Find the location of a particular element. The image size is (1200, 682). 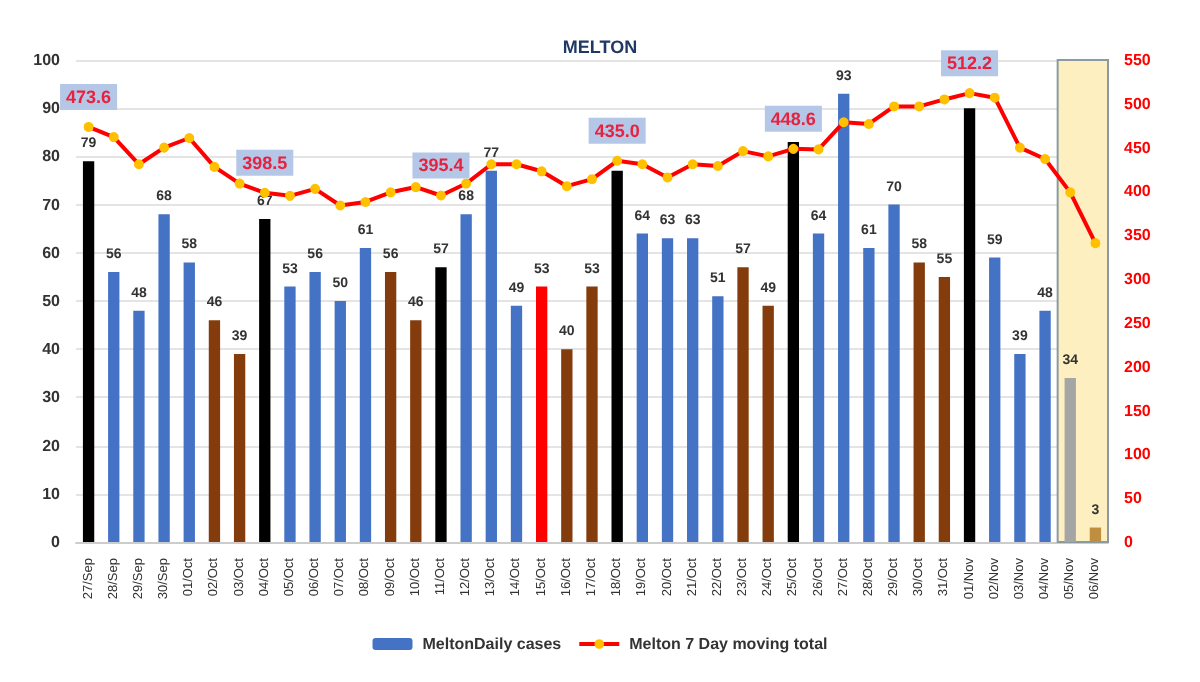

y2-tick-label: 200 is located at coordinates (1138, 366).